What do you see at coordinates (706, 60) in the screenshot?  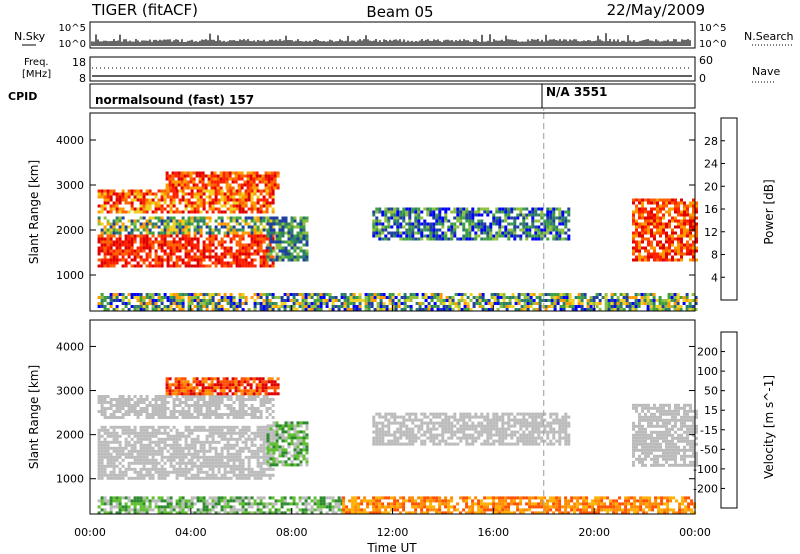 I see `nave-tick-high: 60` at bounding box center [706, 60].